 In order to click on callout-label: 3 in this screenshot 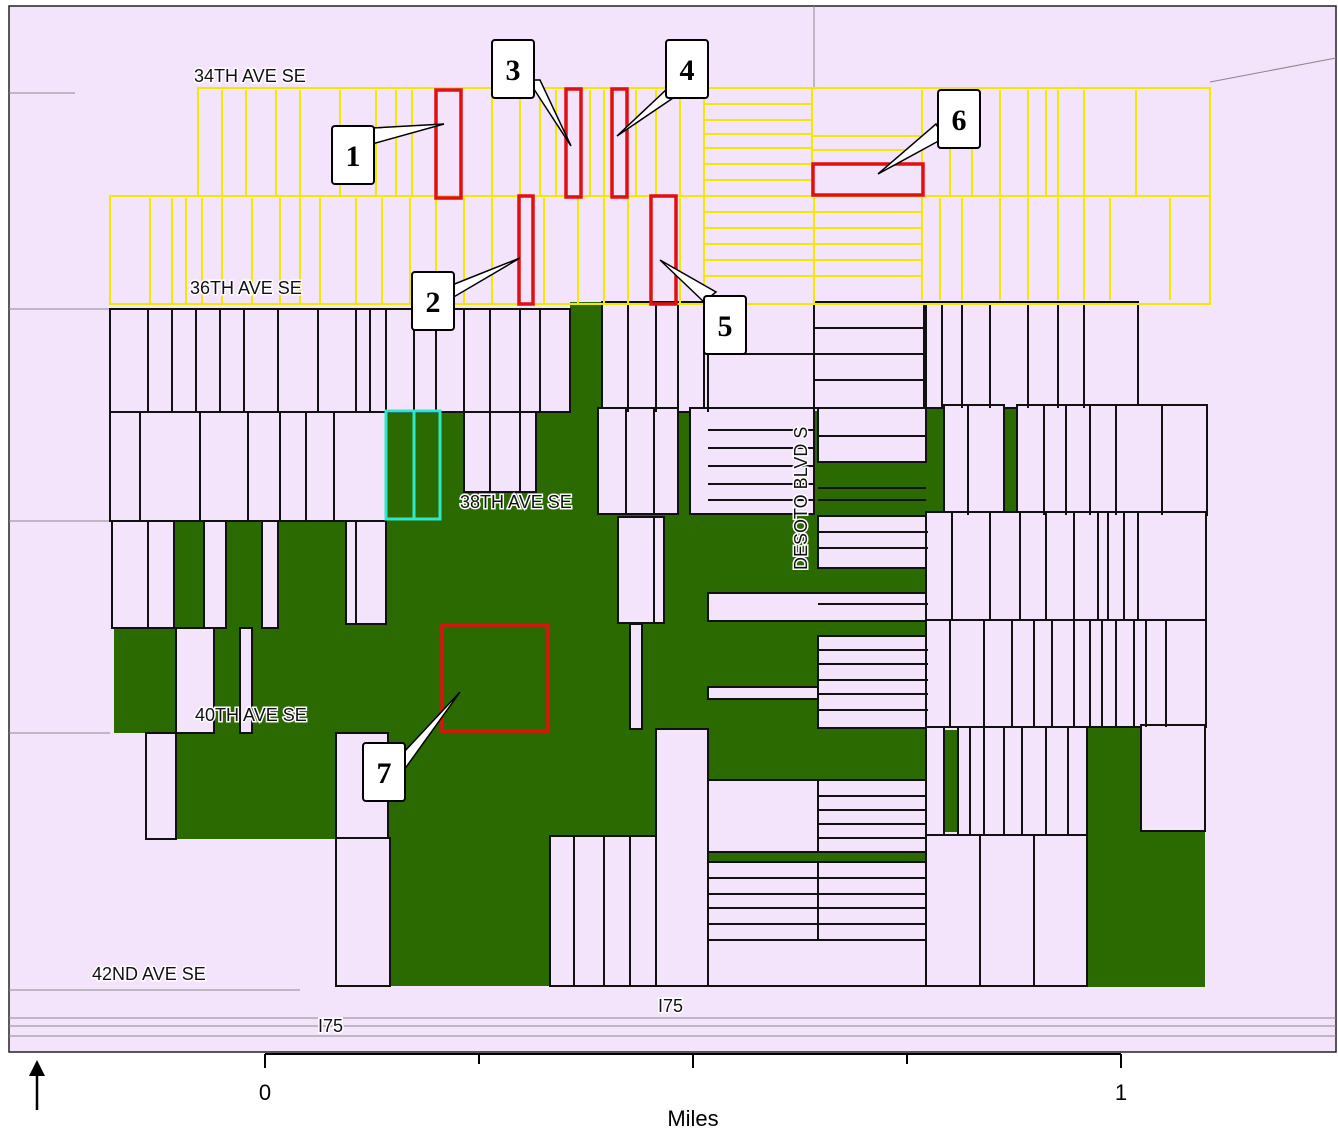, I will do `click(513, 70)`.